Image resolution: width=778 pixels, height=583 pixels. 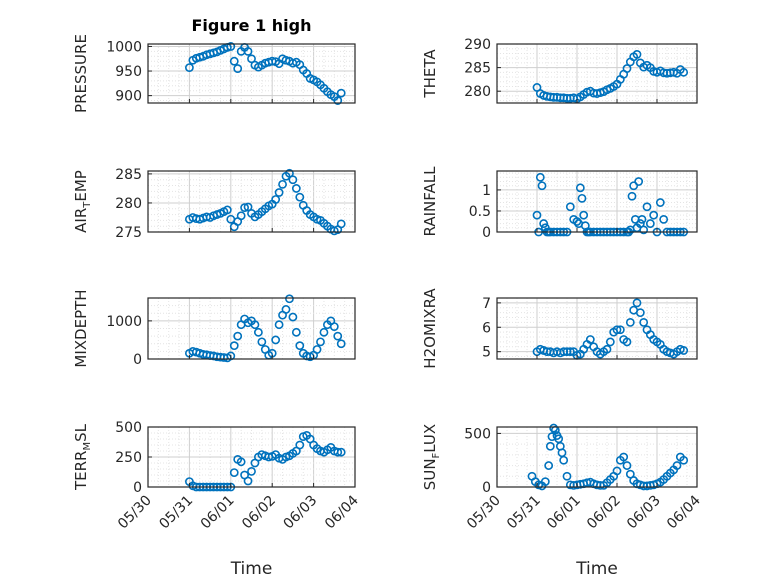 I want to click on y-axis-label-tail: EMP, so click(x=81, y=185).